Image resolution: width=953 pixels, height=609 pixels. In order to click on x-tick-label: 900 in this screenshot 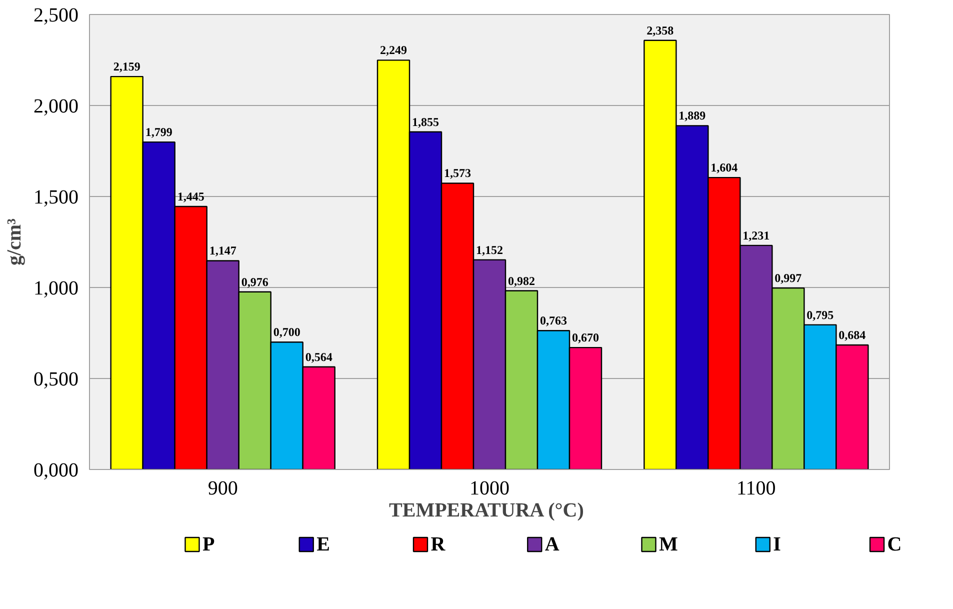, I will do `click(223, 489)`.